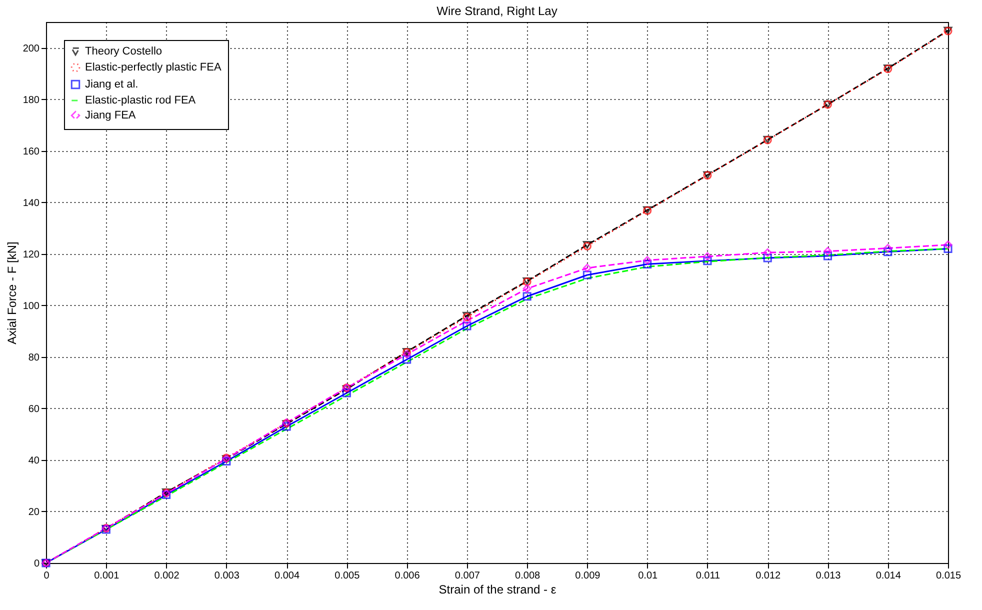 Image resolution: width=982 pixels, height=610 pixels. I want to click on x-tick-label: 0.004, so click(287, 576).